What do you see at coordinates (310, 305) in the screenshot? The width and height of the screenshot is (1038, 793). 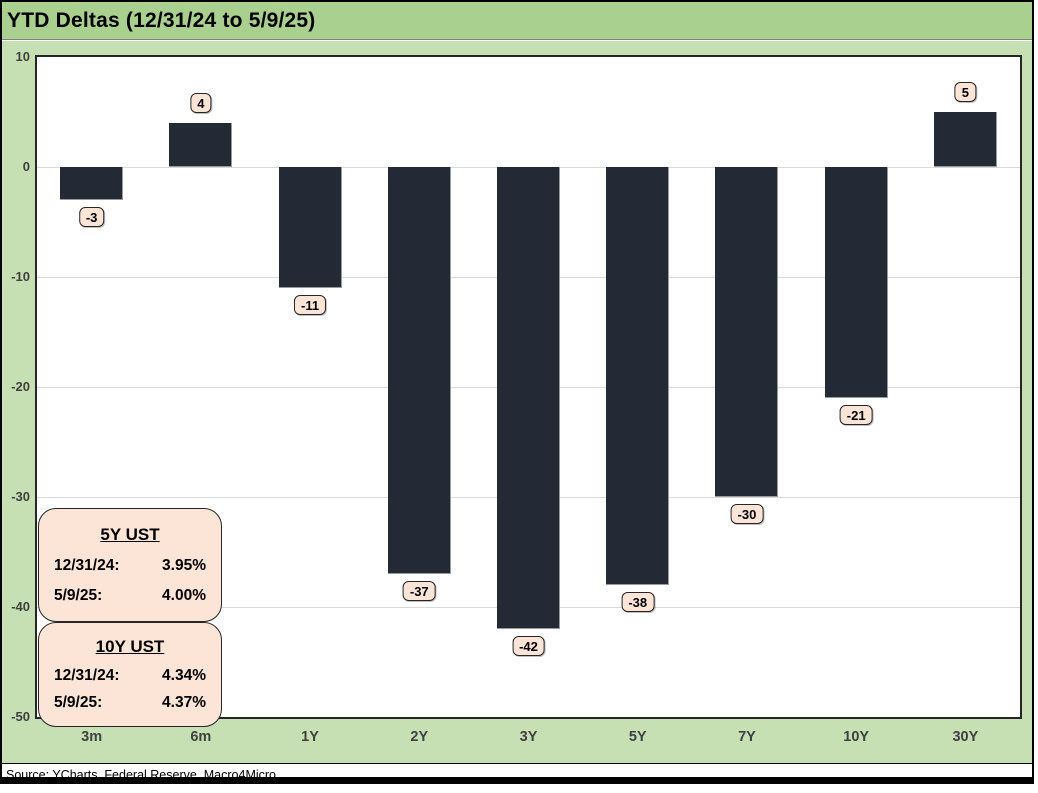 I see `bar-value-label: -11` at bounding box center [310, 305].